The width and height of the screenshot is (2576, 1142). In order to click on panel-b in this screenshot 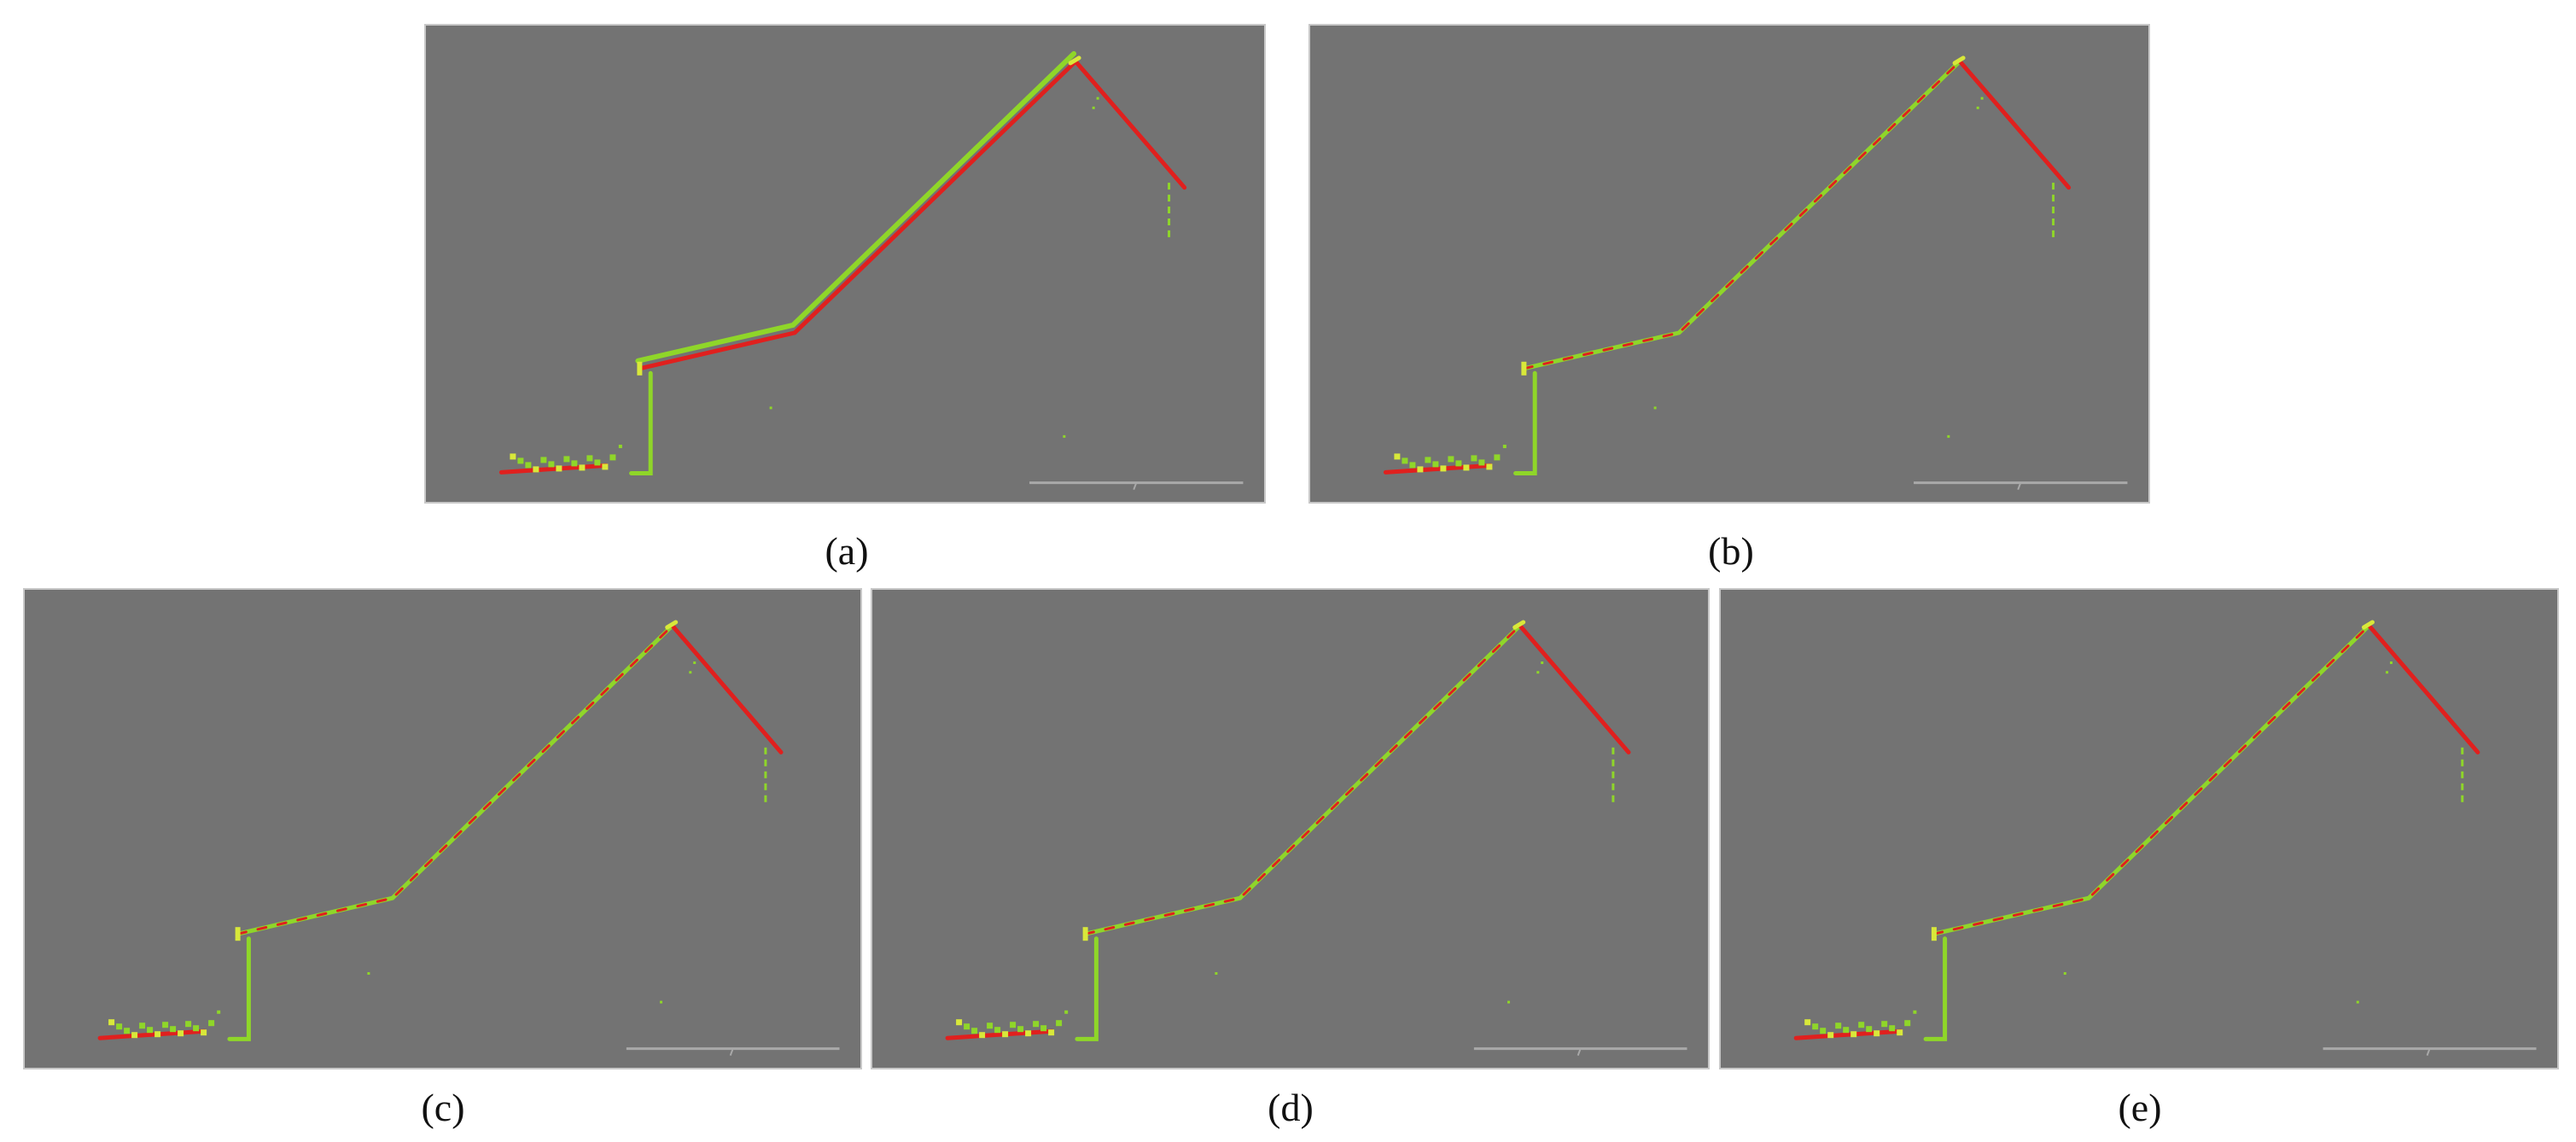, I will do `click(1729, 264)`.